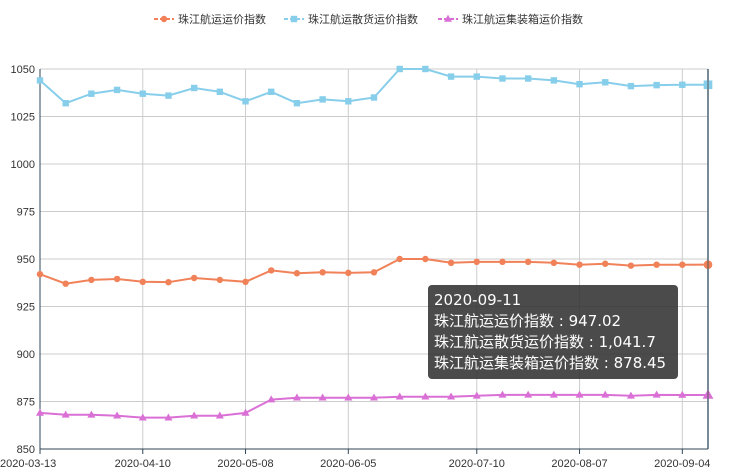 The width and height of the screenshot is (729, 476). What do you see at coordinates (478, 300) in the screenshot?
I see `tooltip-date: 2020-09-11` at bounding box center [478, 300].